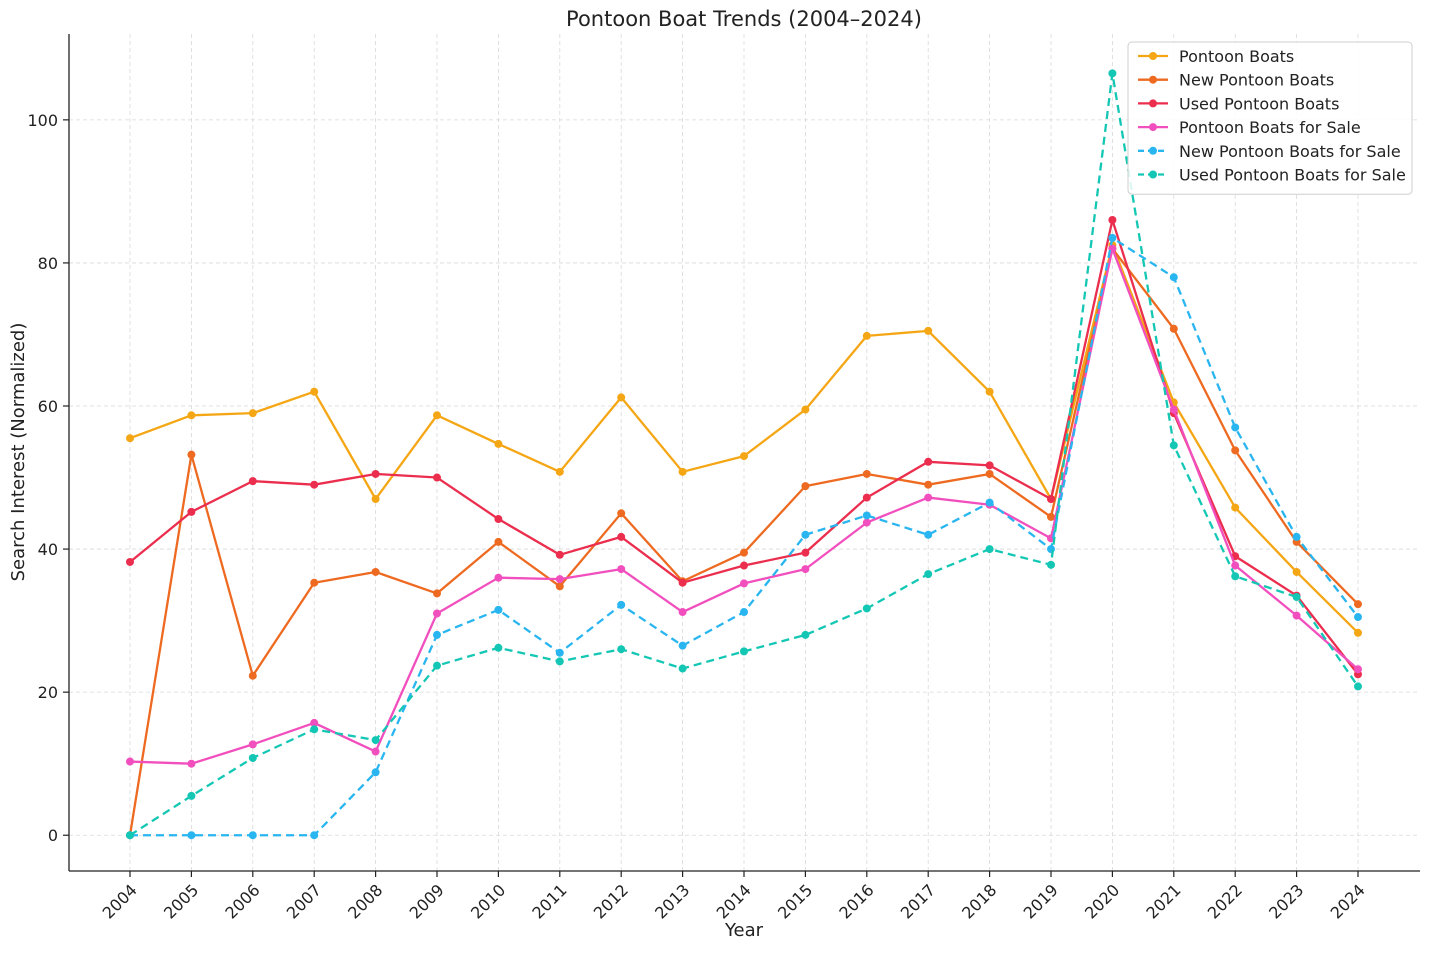 The width and height of the screenshot is (1430, 954). What do you see at coordinates (918, 901) in the screenshot?
I see `x-tick-label: 2017` at bounding box center [918, 901].